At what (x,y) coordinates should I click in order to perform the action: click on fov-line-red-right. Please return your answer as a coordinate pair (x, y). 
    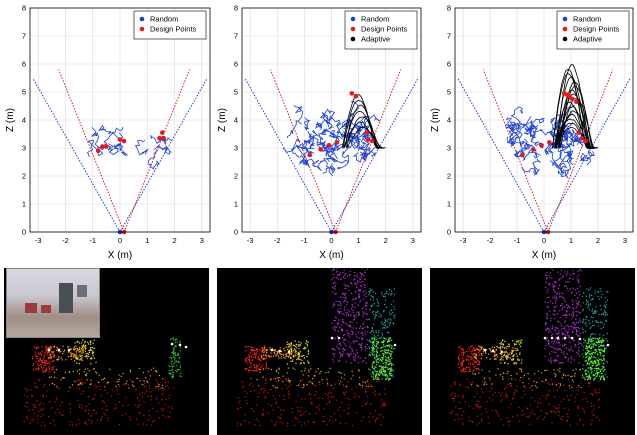
    Looking at the image, I should click on (368, 150).